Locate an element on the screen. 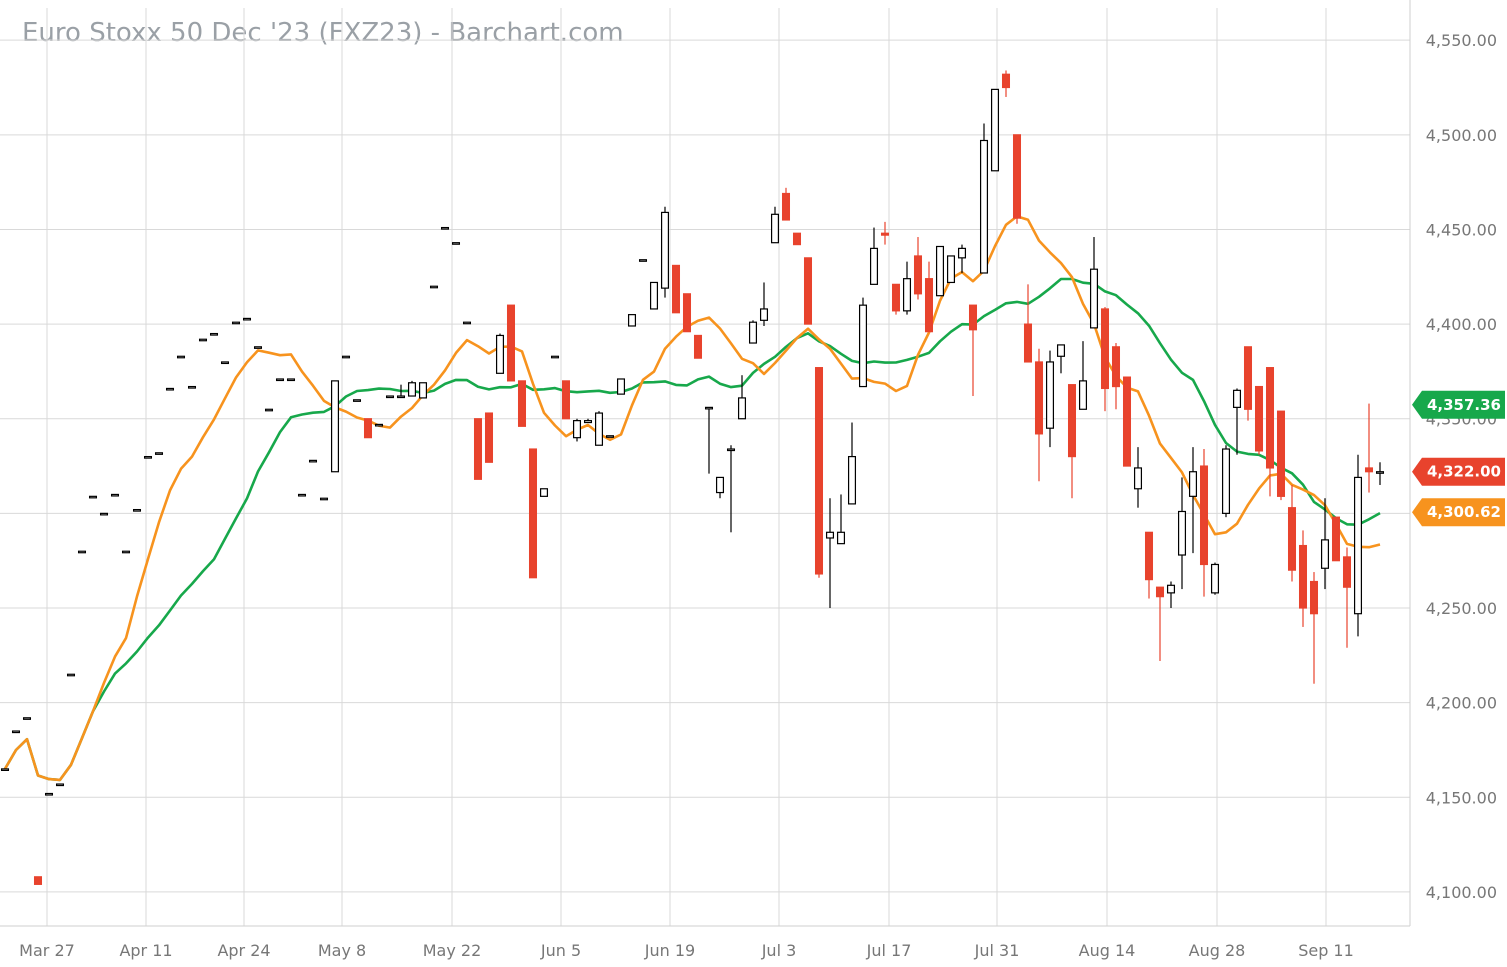 The height and width of the screenshot is (967, 1507). x-tick-label: Jul 31 is located at coordinates (997, 950).